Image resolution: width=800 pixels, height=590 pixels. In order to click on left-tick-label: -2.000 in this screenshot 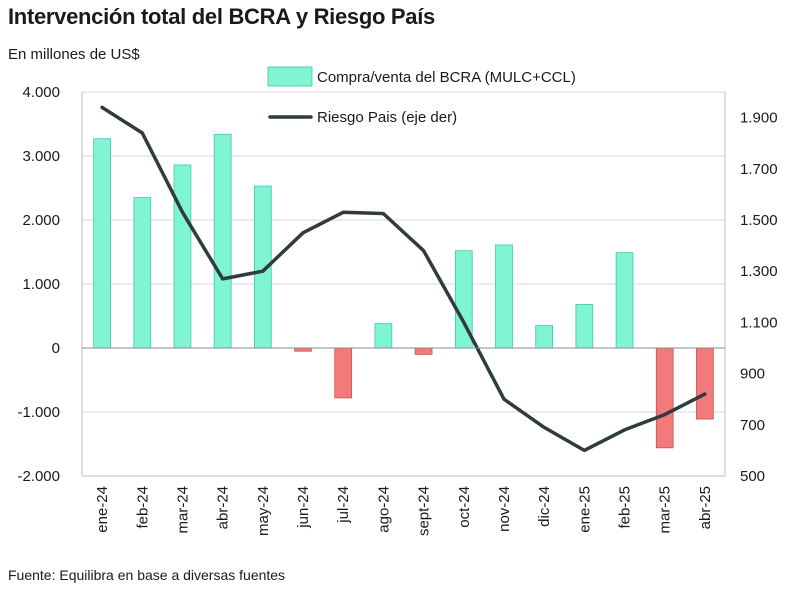, I will do `click(38, 476)`.